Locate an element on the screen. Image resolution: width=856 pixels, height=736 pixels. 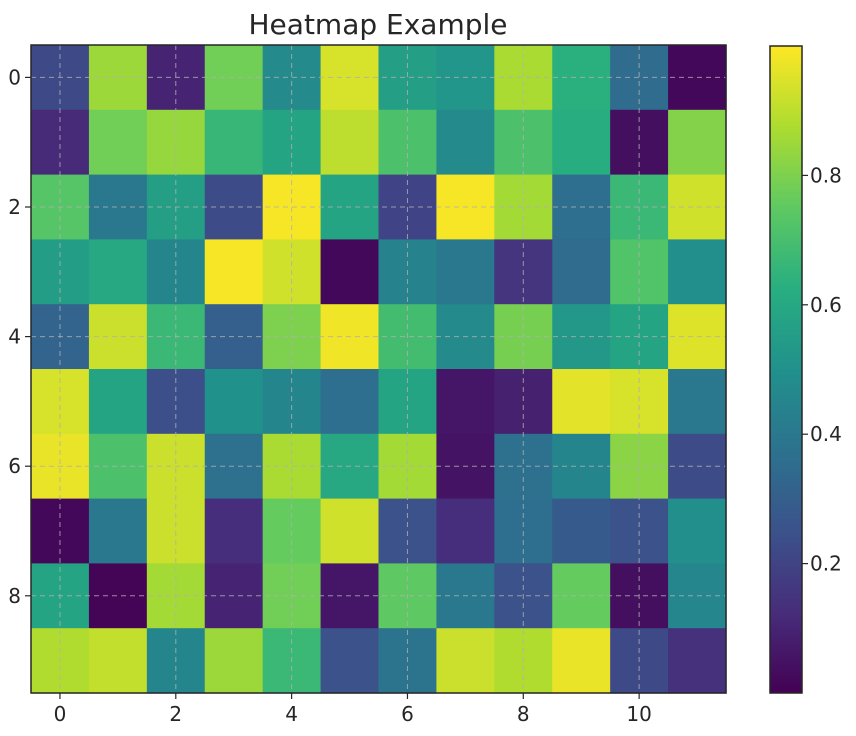
colorbar-ticks: 0.2 0.4 0.6 0.8 is located at coordinates (822, 369).